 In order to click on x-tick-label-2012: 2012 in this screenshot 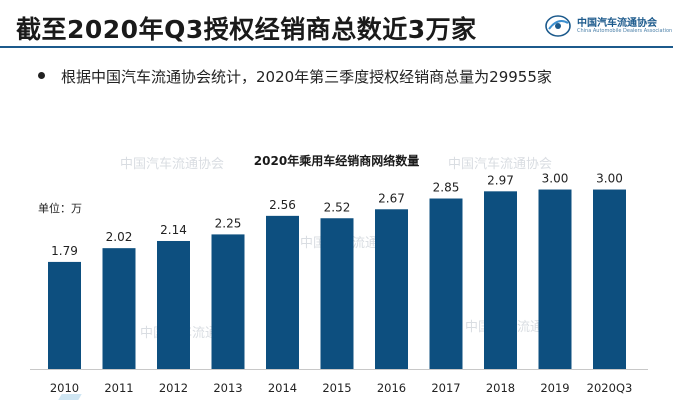, I will do `click(173, 388)`.